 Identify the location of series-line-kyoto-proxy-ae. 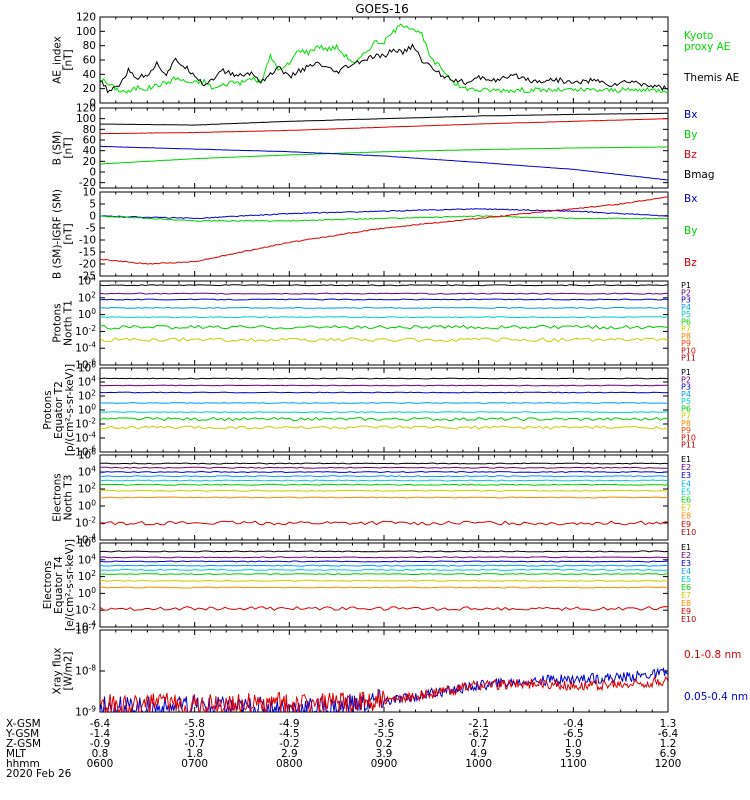
(384, 58).